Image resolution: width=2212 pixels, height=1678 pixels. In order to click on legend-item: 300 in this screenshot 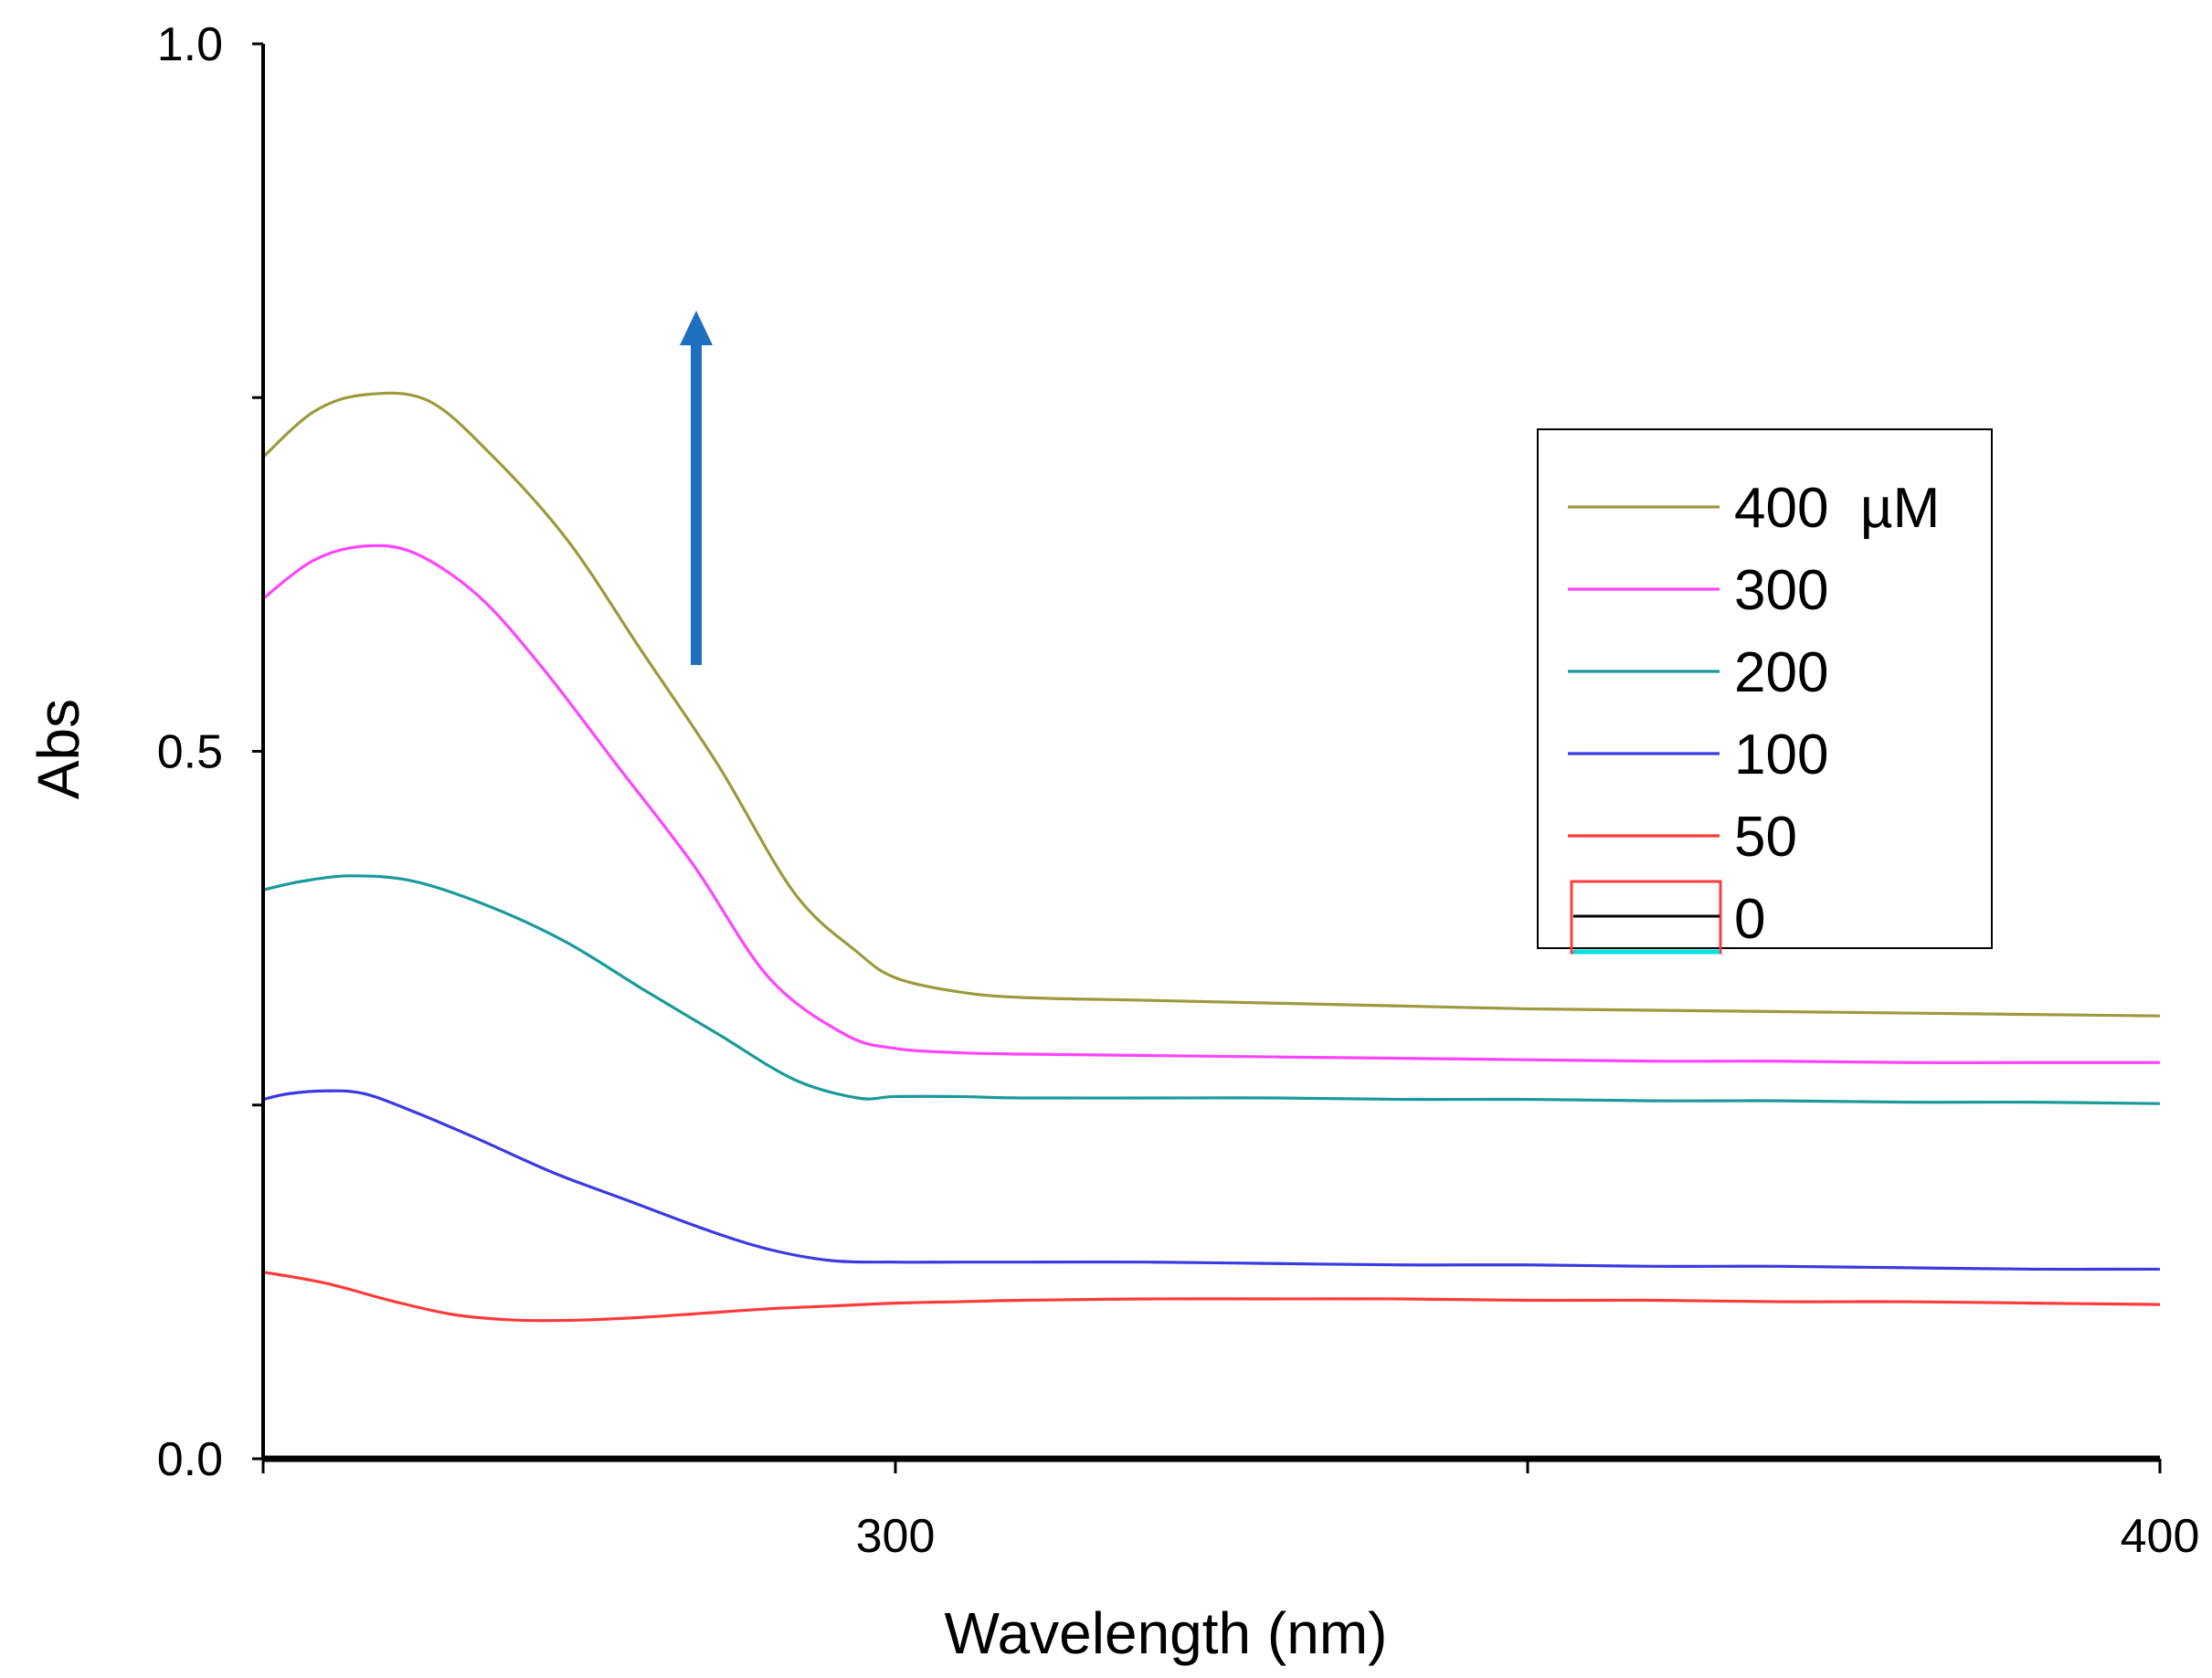, I will do `click(1698, 591)`.